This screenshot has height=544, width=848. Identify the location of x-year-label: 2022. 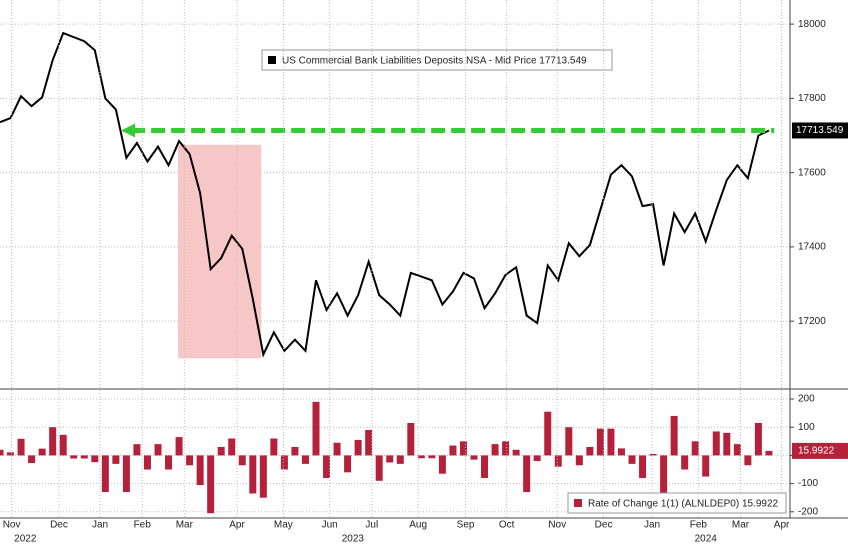
(25, 539).